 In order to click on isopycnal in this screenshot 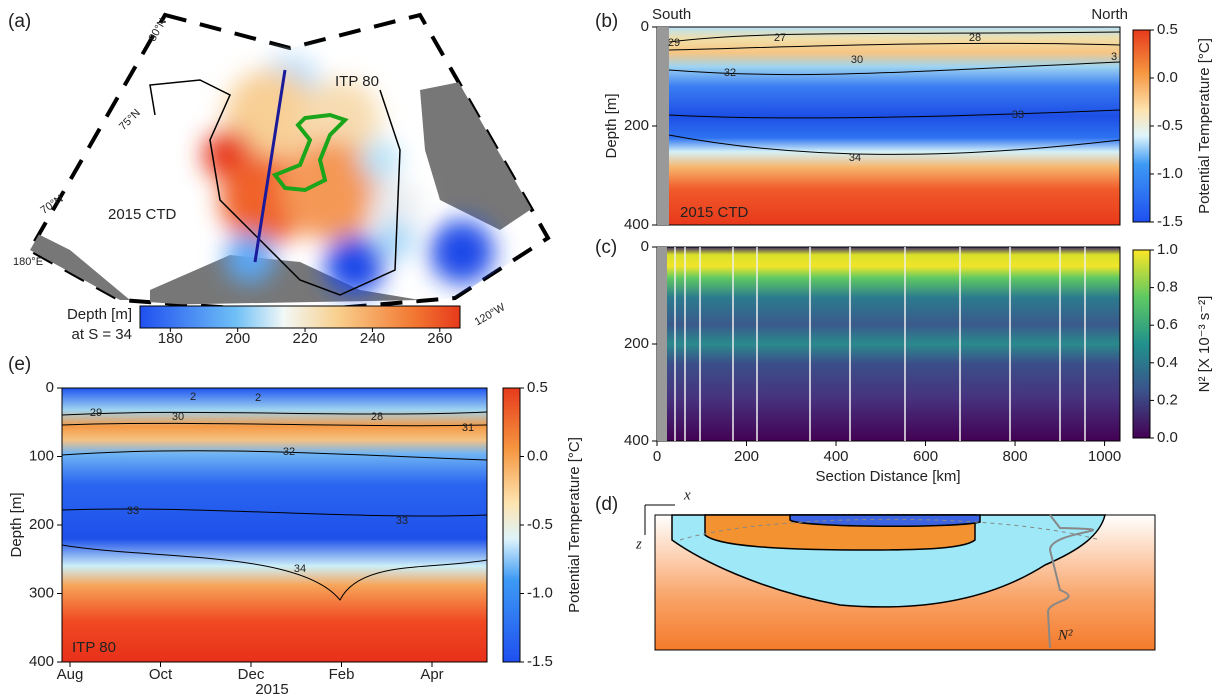, I will do `click(890, 529)`.